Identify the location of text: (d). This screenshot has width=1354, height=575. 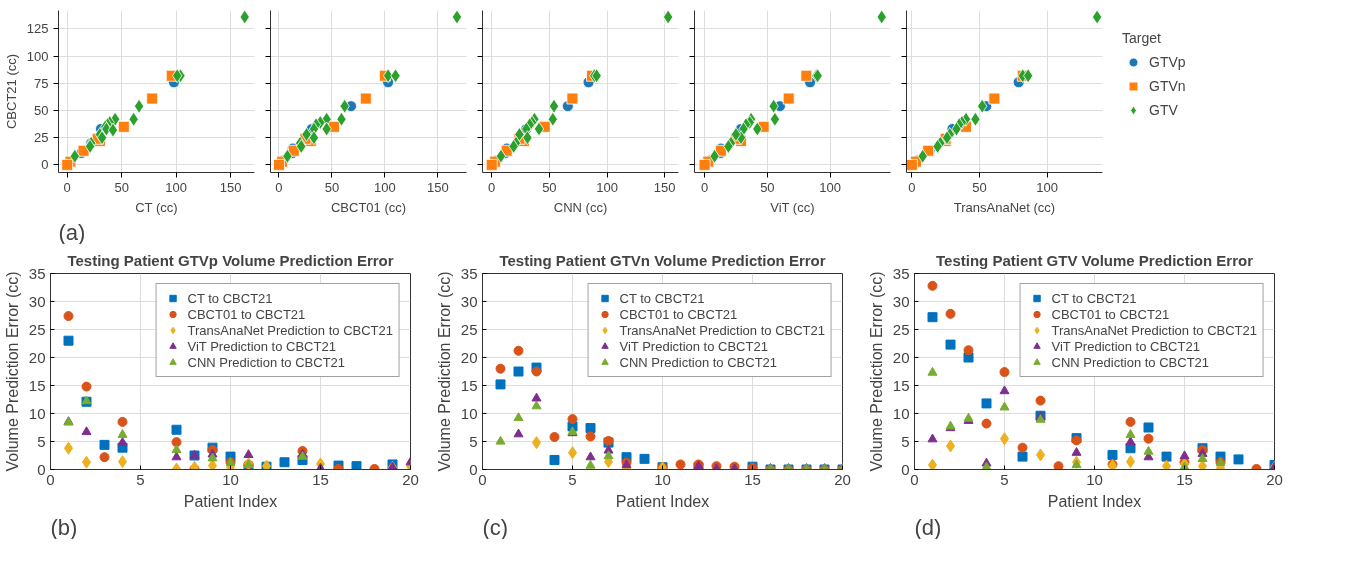
(928, 527).